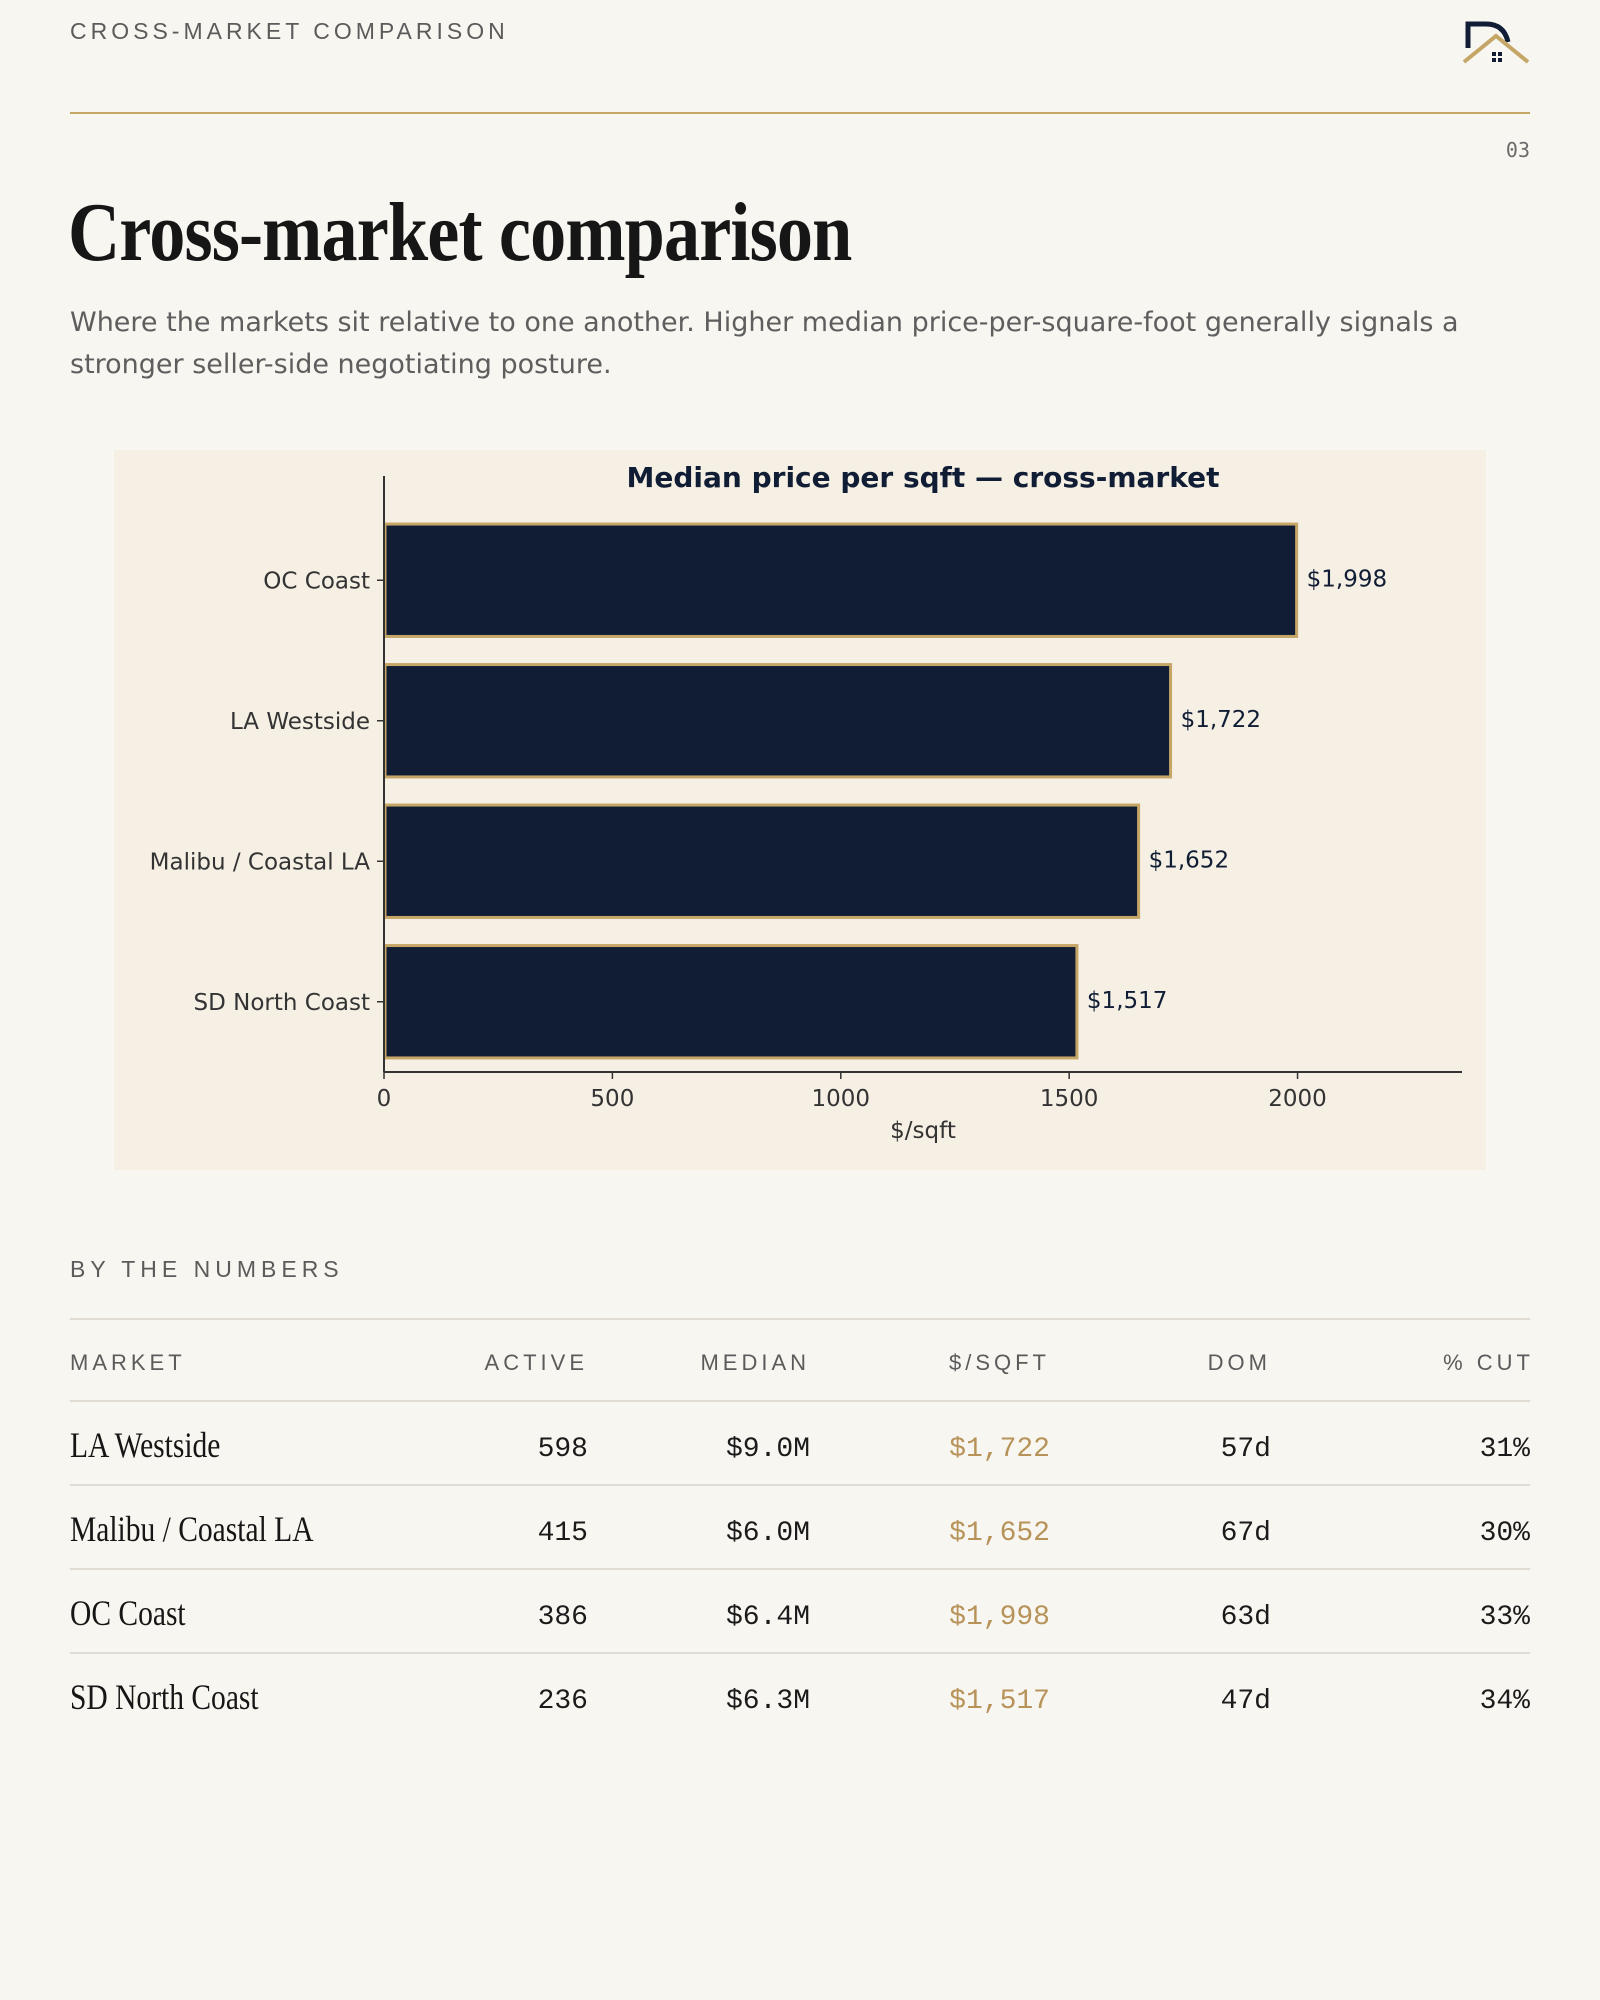  Describe the element at coordinates (767, 1449) in the screenshot. I see `cell-median: $9.0M` at that location.